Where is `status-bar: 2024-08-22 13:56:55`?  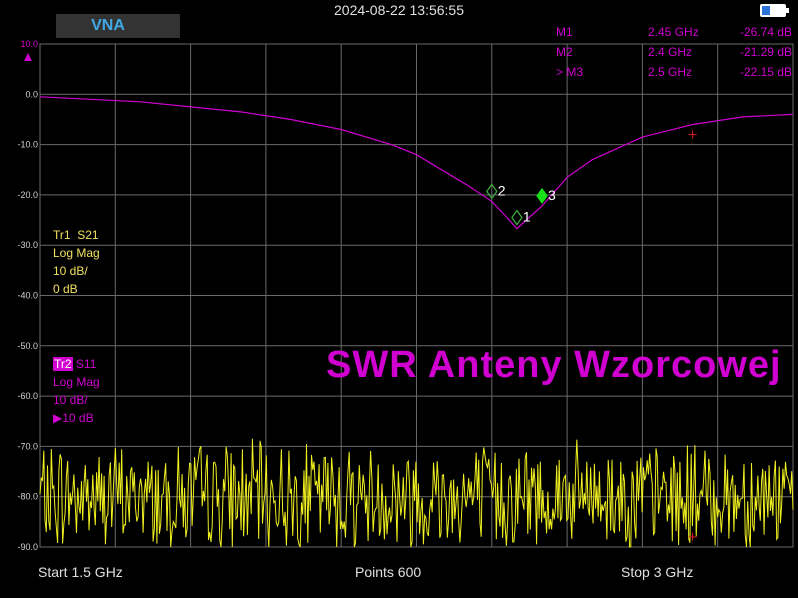 status-bar: 2024-08-22 13:56:55 is located at coordinates (399, 11).